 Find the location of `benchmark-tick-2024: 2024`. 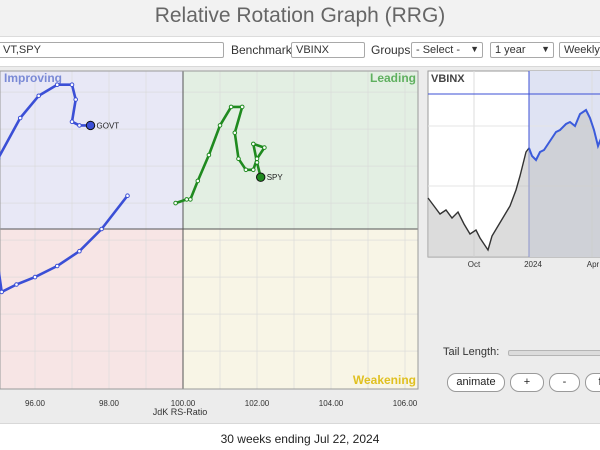

benchmark-tick-2024: 2024 is located at coordinates (533, 264).